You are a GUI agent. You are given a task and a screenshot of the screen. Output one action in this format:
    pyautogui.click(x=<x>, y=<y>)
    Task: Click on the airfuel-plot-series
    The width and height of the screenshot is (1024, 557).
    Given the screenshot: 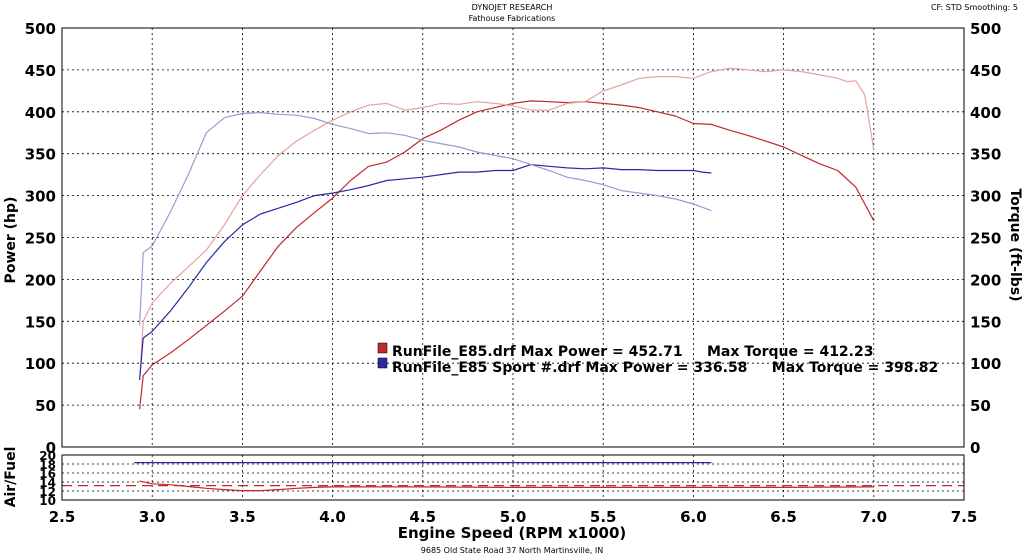 What is the action you would take?
    pyautogui.click(x=513, y=477)
    